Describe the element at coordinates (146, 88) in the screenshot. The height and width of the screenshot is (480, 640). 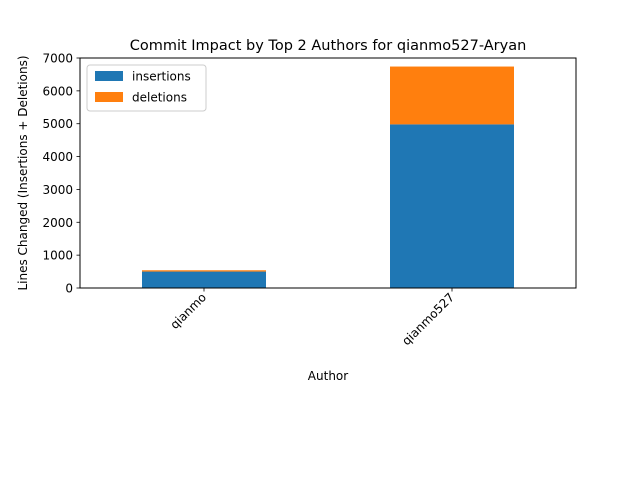
I see `legend: insertions deletions` at that location.